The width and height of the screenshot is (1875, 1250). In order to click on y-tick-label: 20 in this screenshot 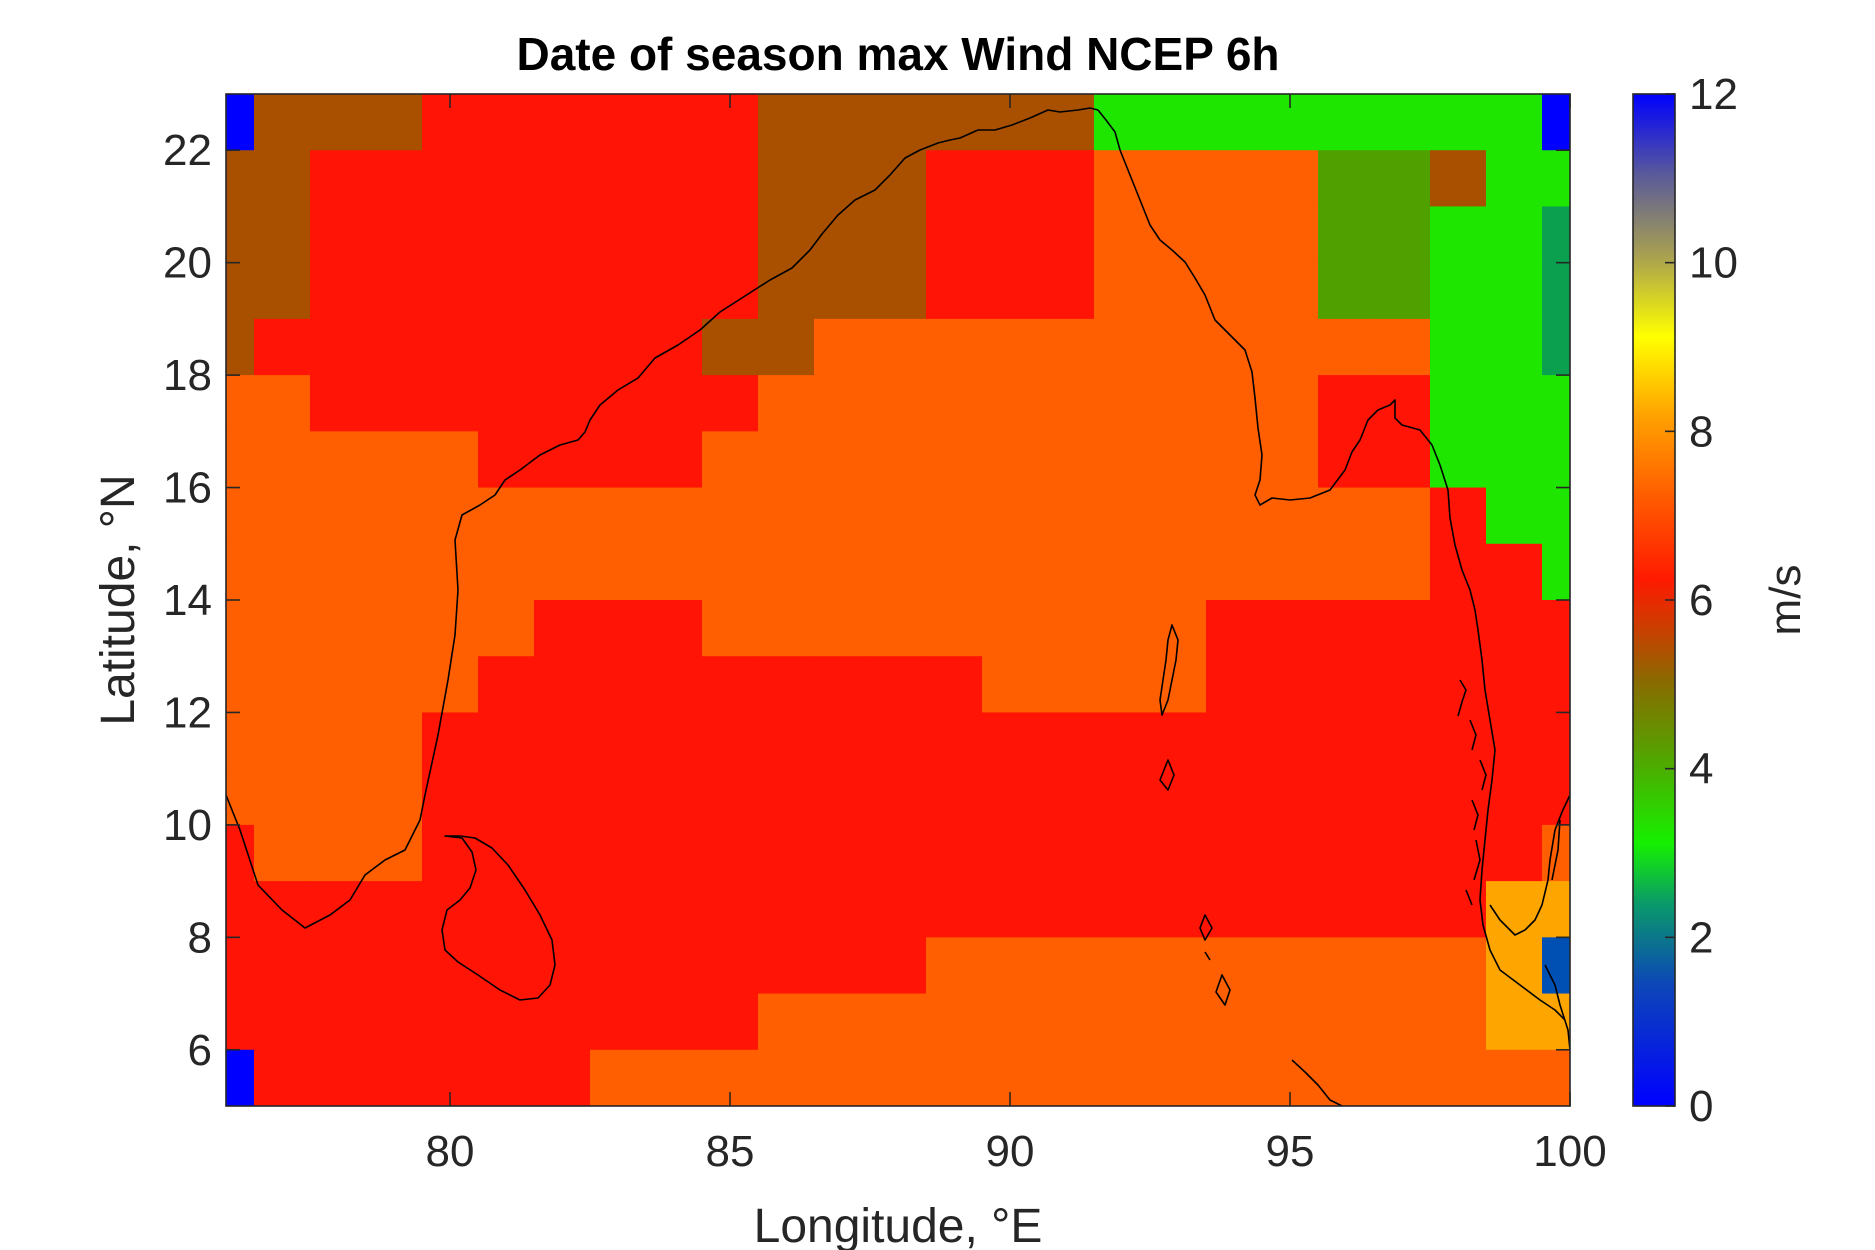, I will do `click(187, 263)`.